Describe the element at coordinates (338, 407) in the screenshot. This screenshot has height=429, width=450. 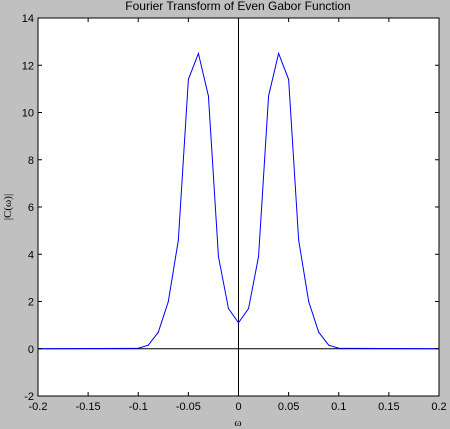
I see `x-tick-label: 0.1` at that location.